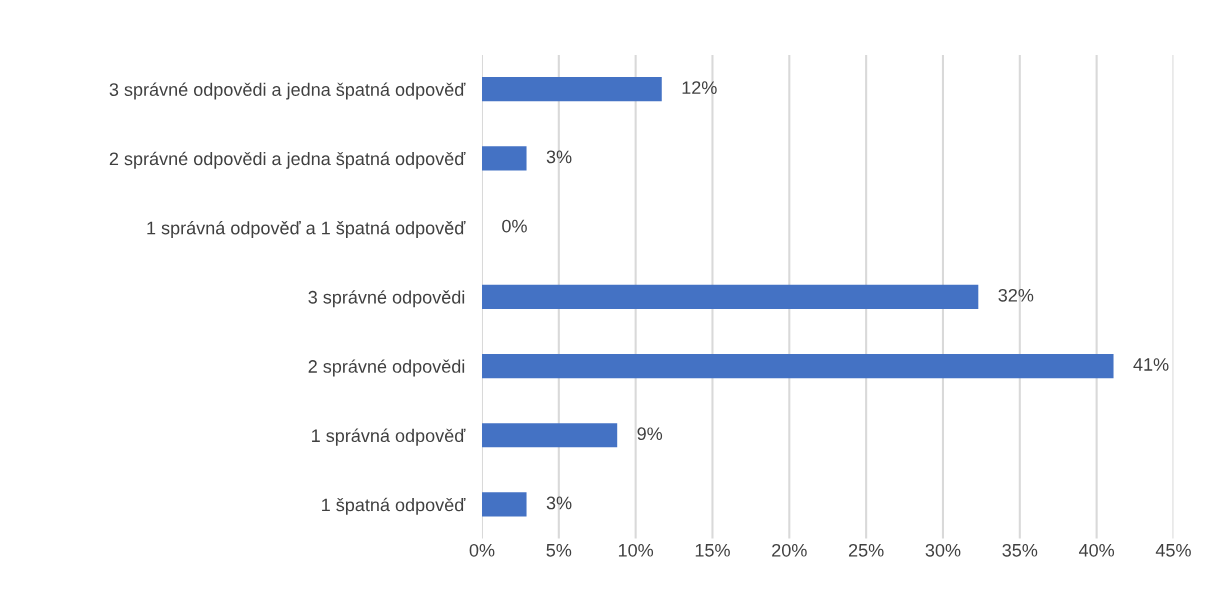 The height and width of the screenshot is (612, 1211). I want to click on x-tick-label: 30%, so click(943, 550).